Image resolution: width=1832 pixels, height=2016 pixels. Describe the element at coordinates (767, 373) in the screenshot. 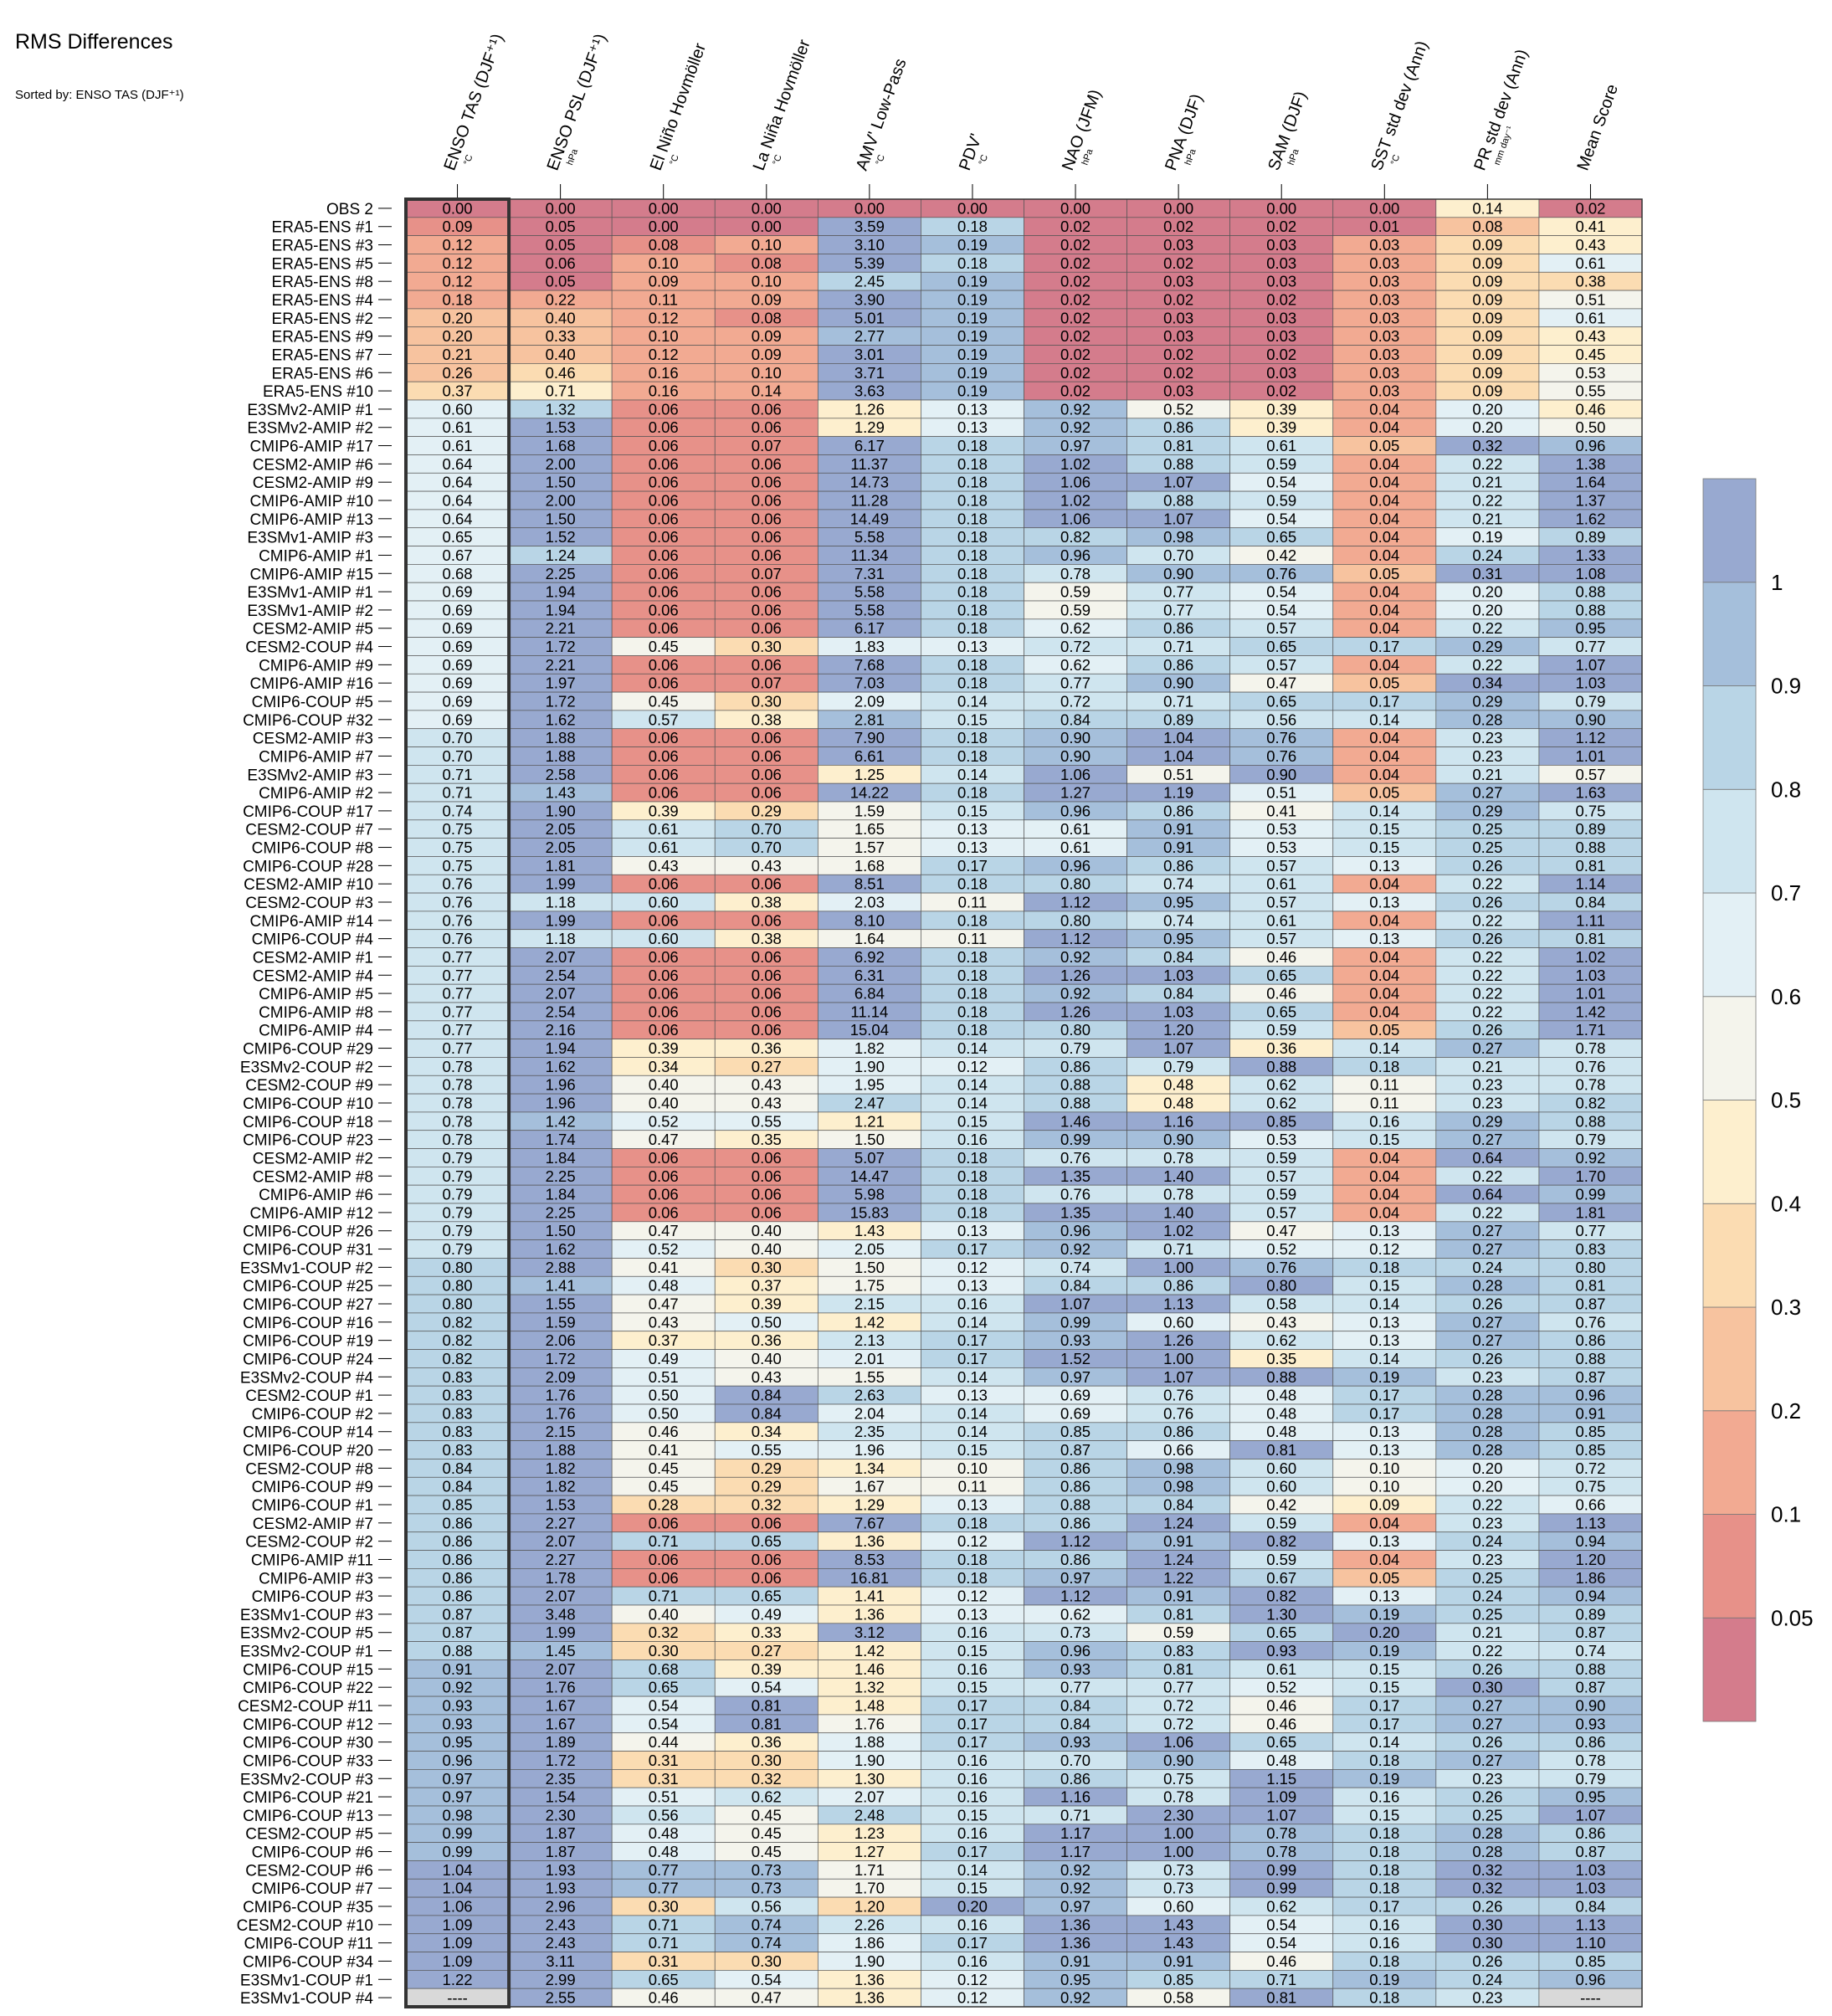

I see `cell-value: 0.10` at that location.